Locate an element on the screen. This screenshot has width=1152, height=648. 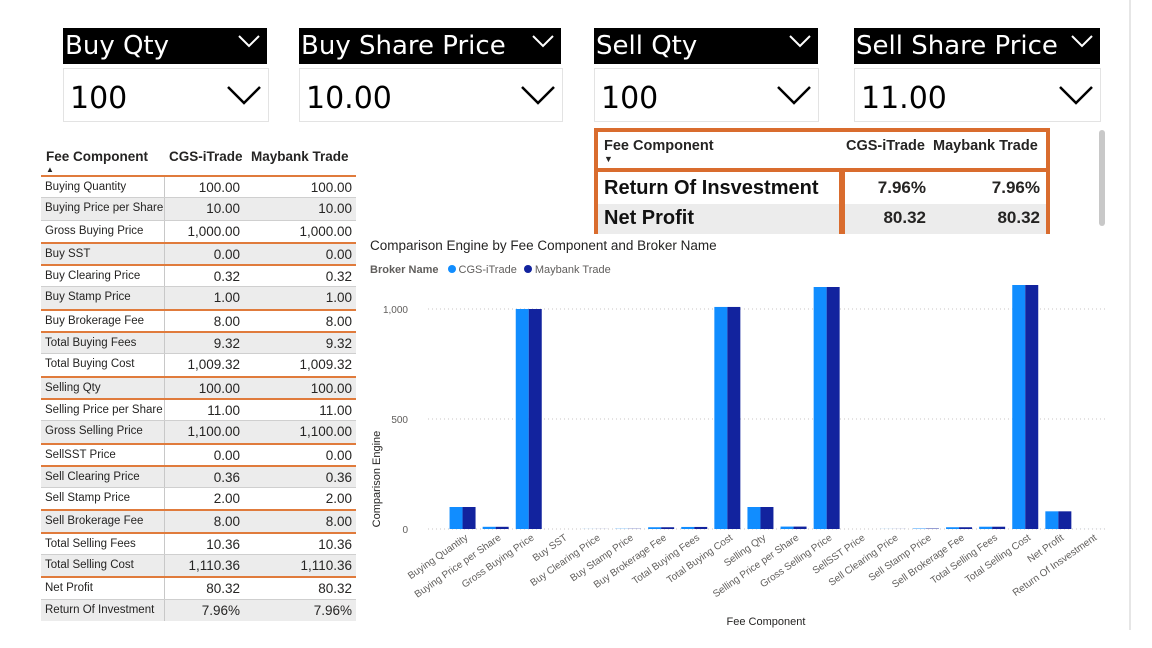
legend-item-cgs-itrade: CGS-iTrade is located at coordinates (487, 270).